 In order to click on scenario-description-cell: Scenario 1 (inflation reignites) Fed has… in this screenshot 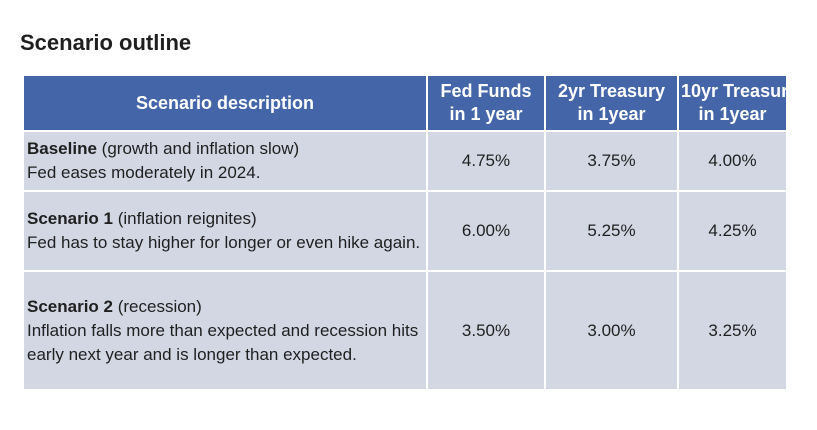, I will do `click(225, 230)`.